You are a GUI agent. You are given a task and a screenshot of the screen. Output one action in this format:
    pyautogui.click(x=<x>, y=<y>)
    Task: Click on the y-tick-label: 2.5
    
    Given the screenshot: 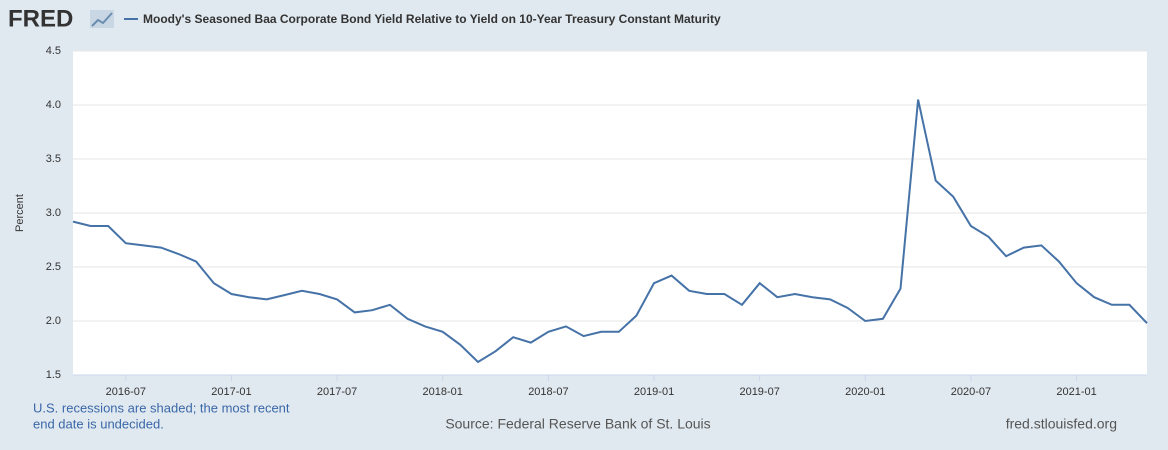 What is the action you would take?
    pyautogui.click(x=53, y=267)
    